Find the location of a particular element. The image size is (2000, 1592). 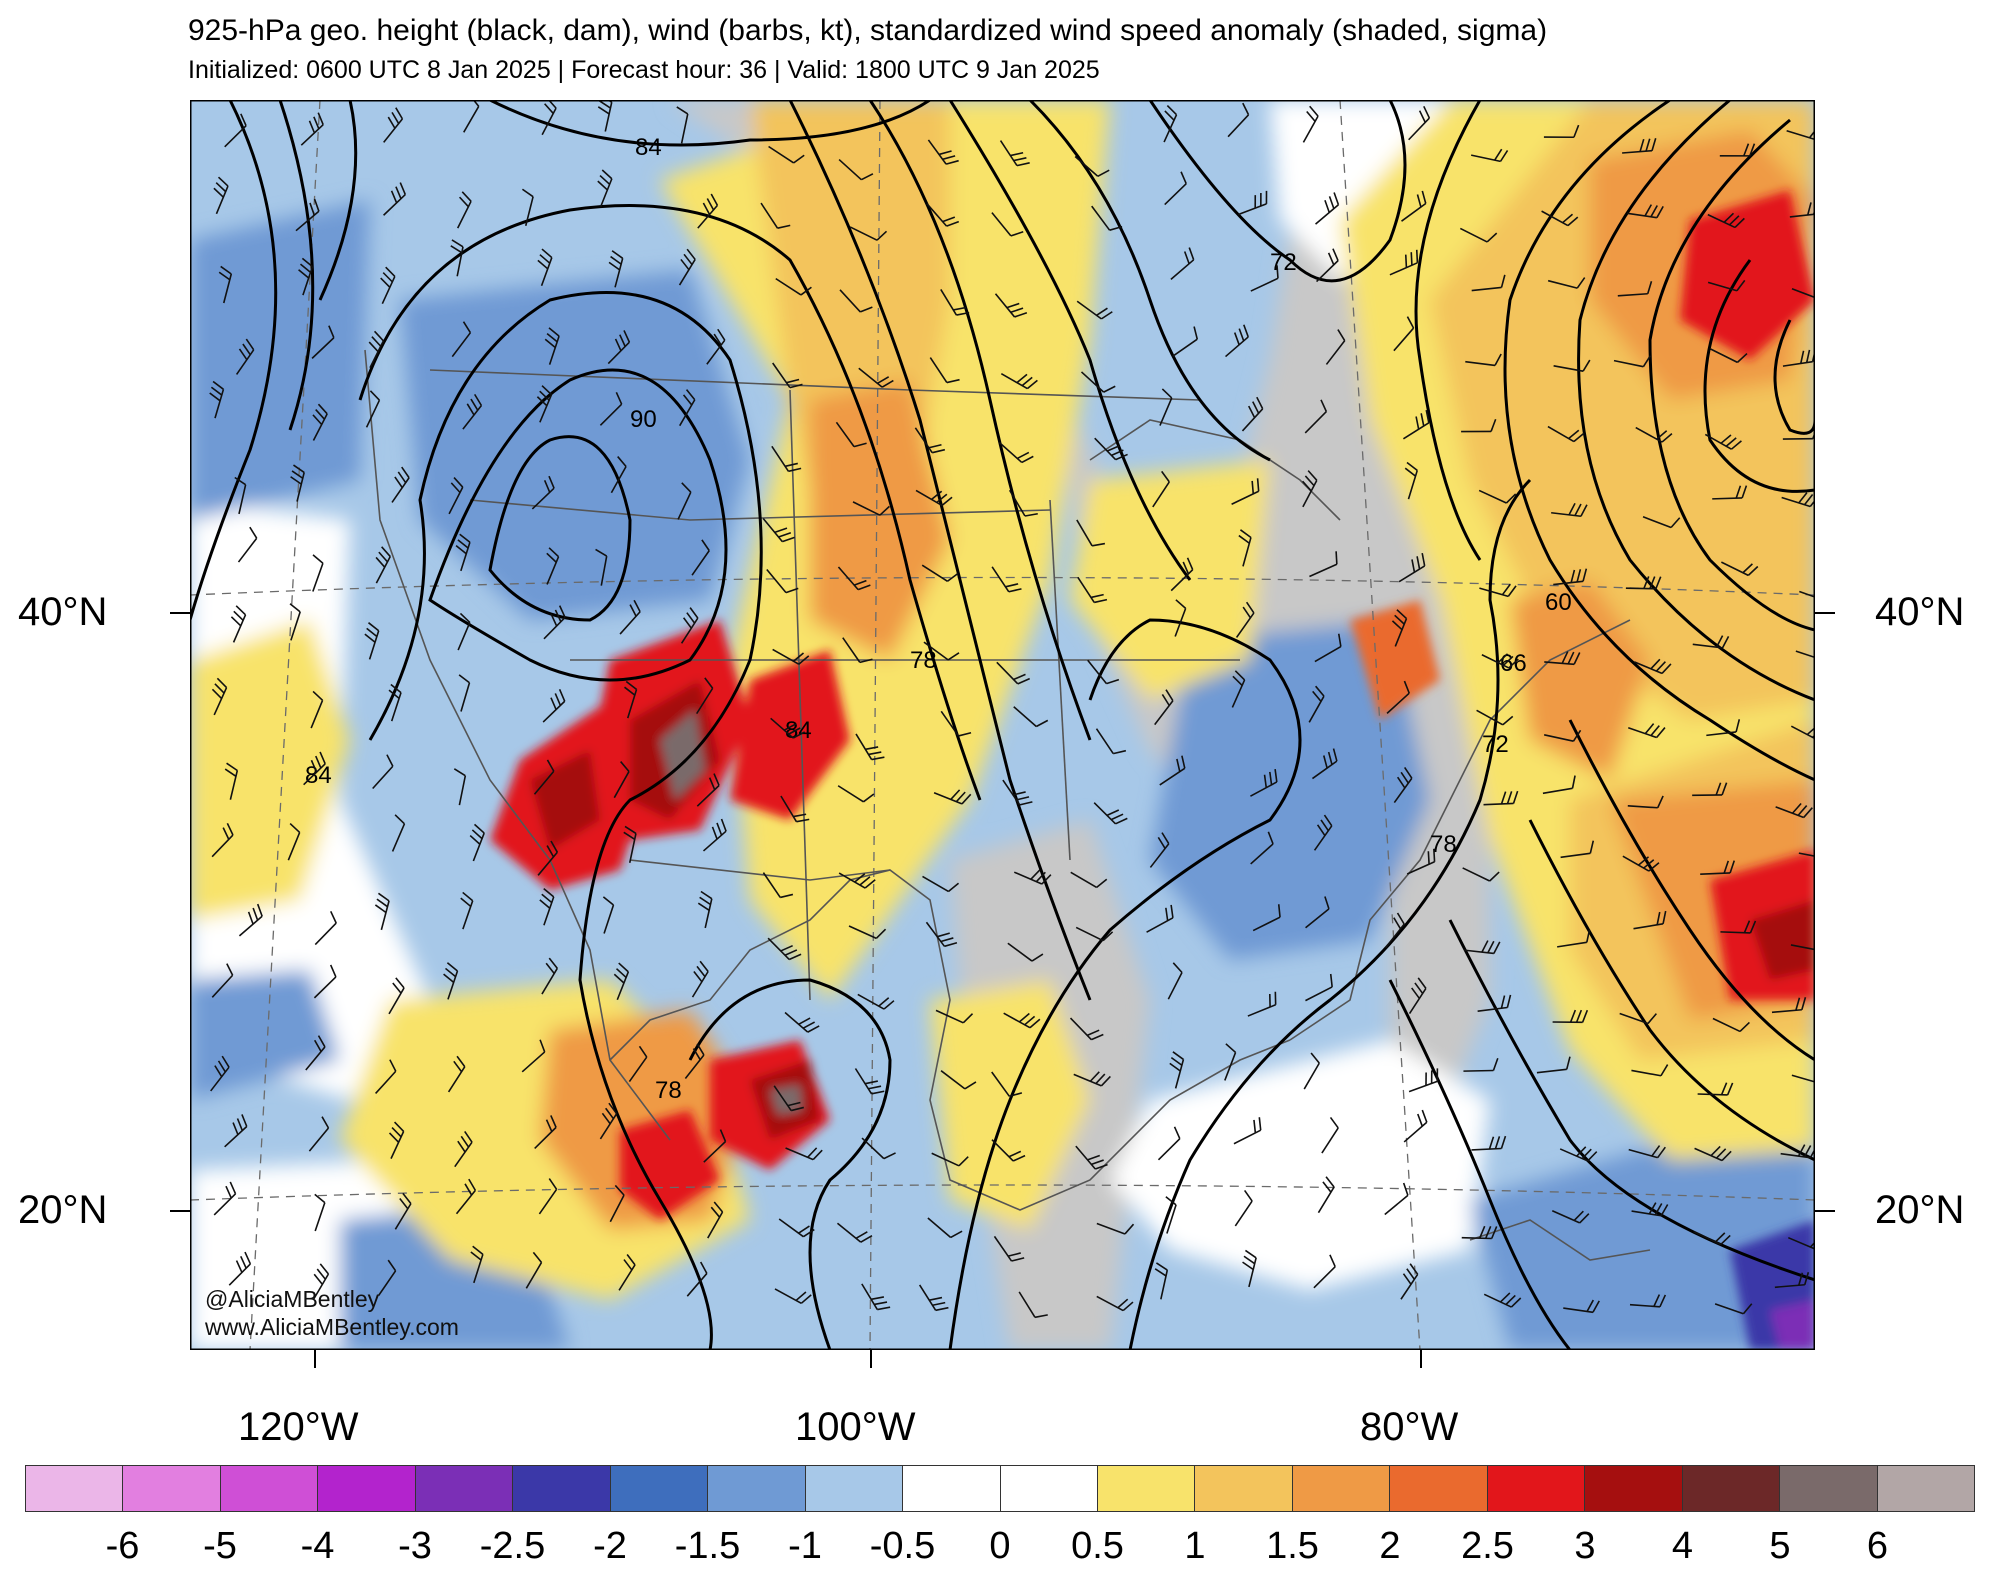

lon-label-80w: 80°W is located at coordinates (1409, 1427).